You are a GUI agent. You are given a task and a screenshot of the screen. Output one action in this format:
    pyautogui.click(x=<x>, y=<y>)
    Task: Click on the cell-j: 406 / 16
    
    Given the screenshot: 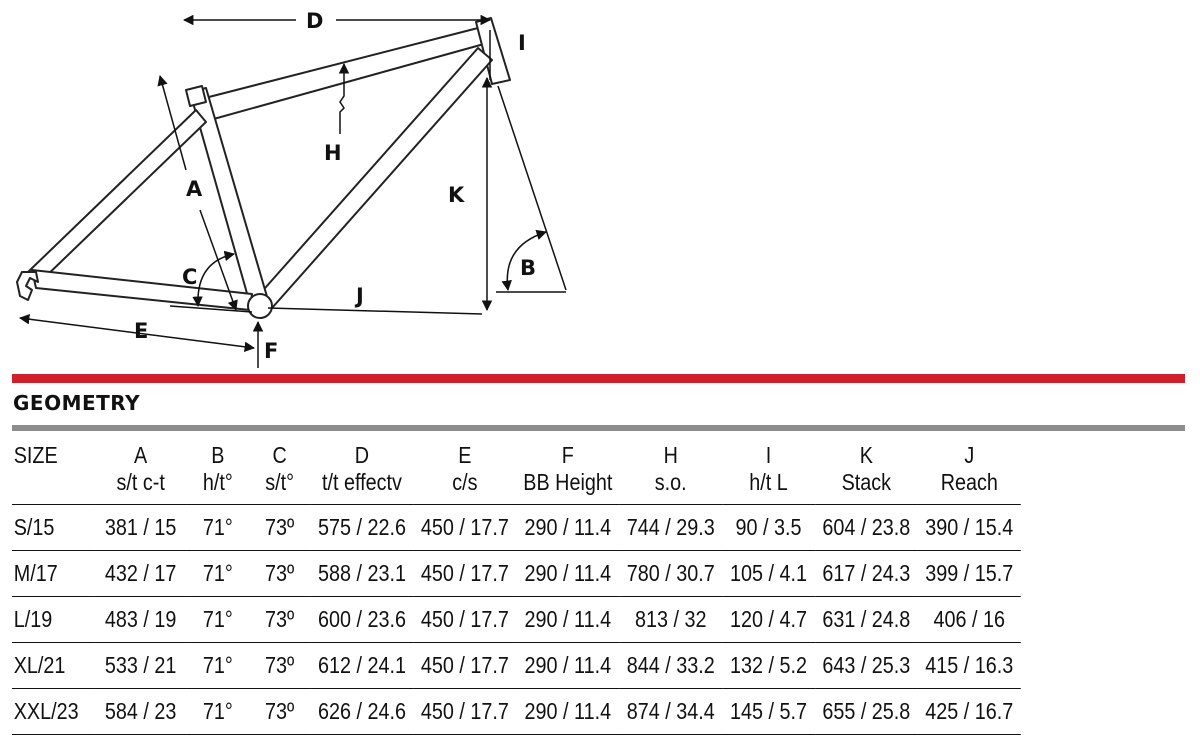 What is the action you would take?
    pyautogui.click(x=969, y=619)
    